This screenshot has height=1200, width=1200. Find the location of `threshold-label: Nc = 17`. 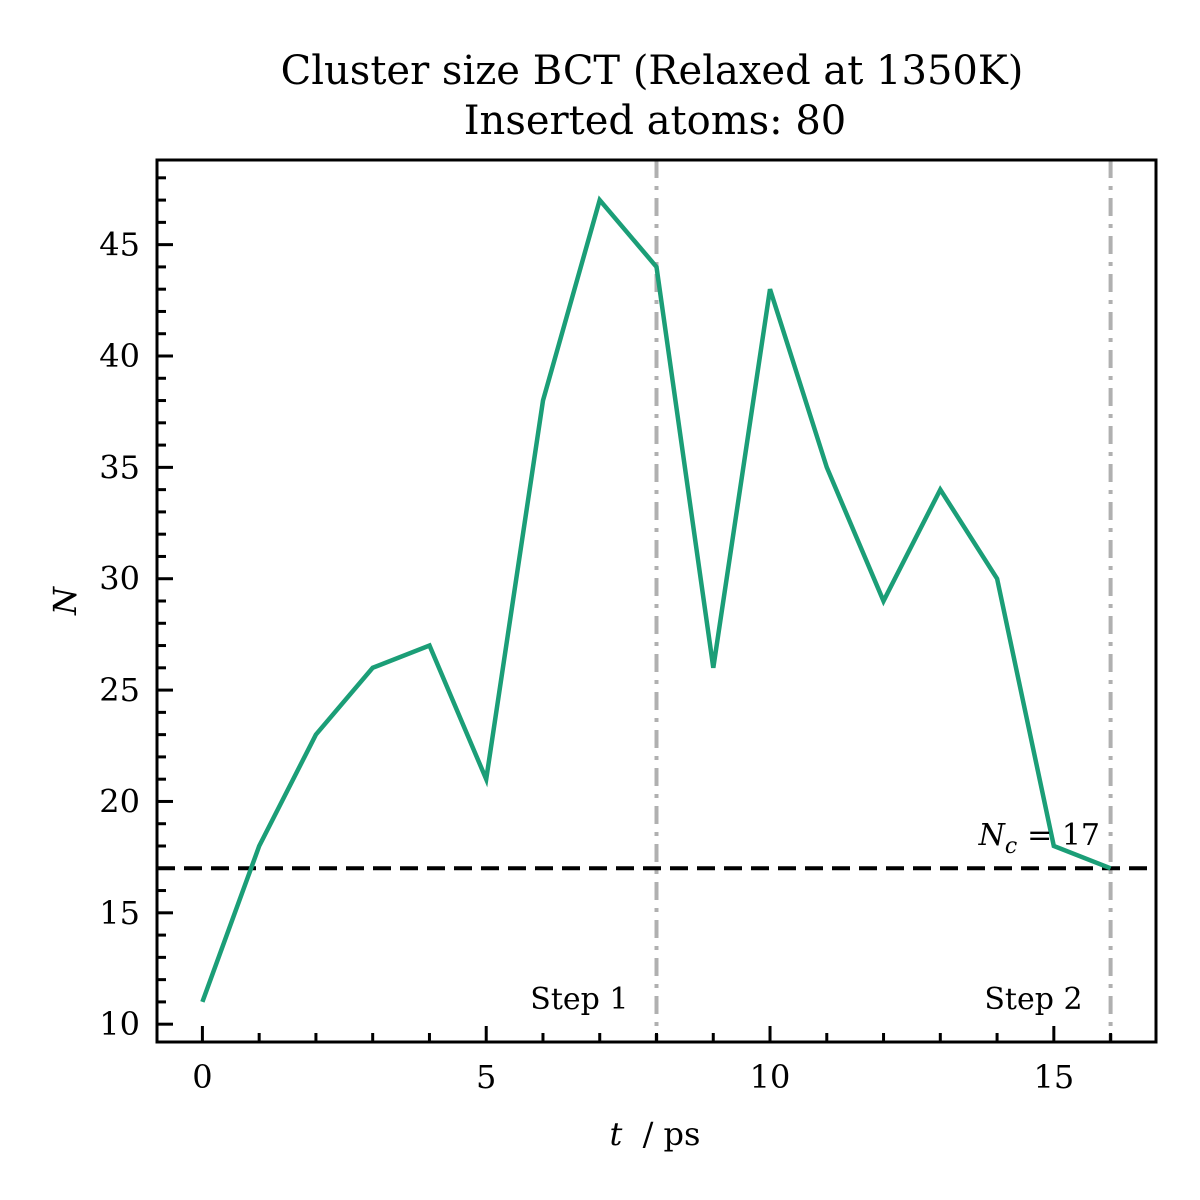

threshold-label: Nc = 17 is located at coordinates (1039, 838).